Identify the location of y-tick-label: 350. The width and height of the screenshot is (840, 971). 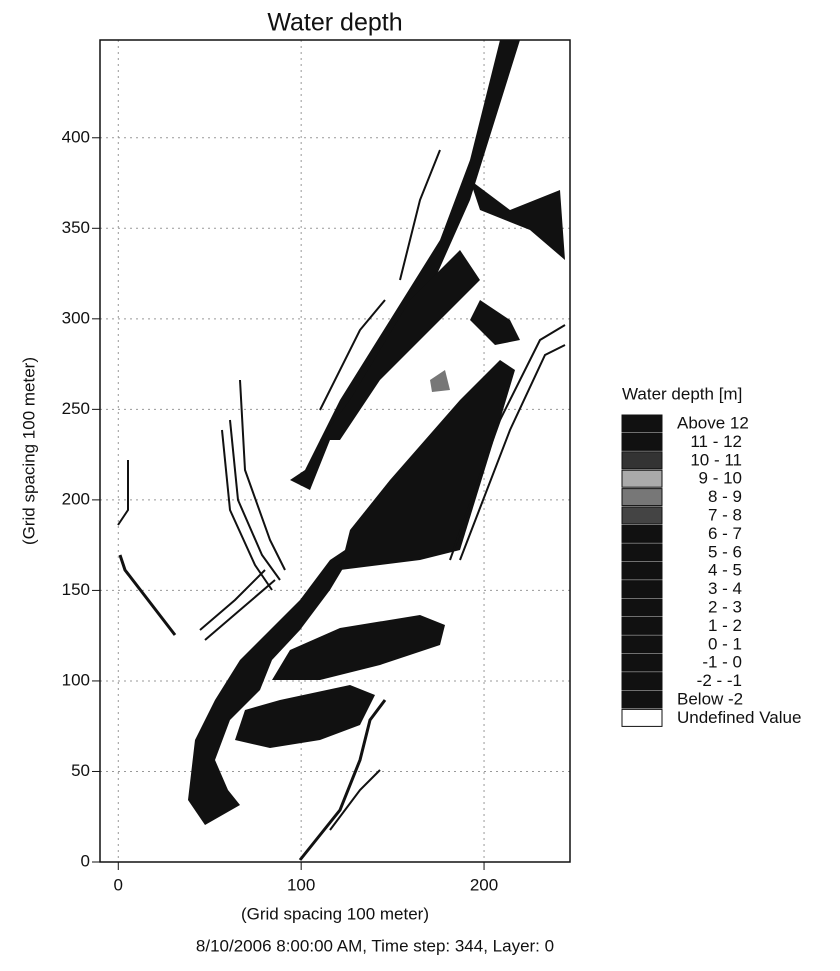
(76, 227).